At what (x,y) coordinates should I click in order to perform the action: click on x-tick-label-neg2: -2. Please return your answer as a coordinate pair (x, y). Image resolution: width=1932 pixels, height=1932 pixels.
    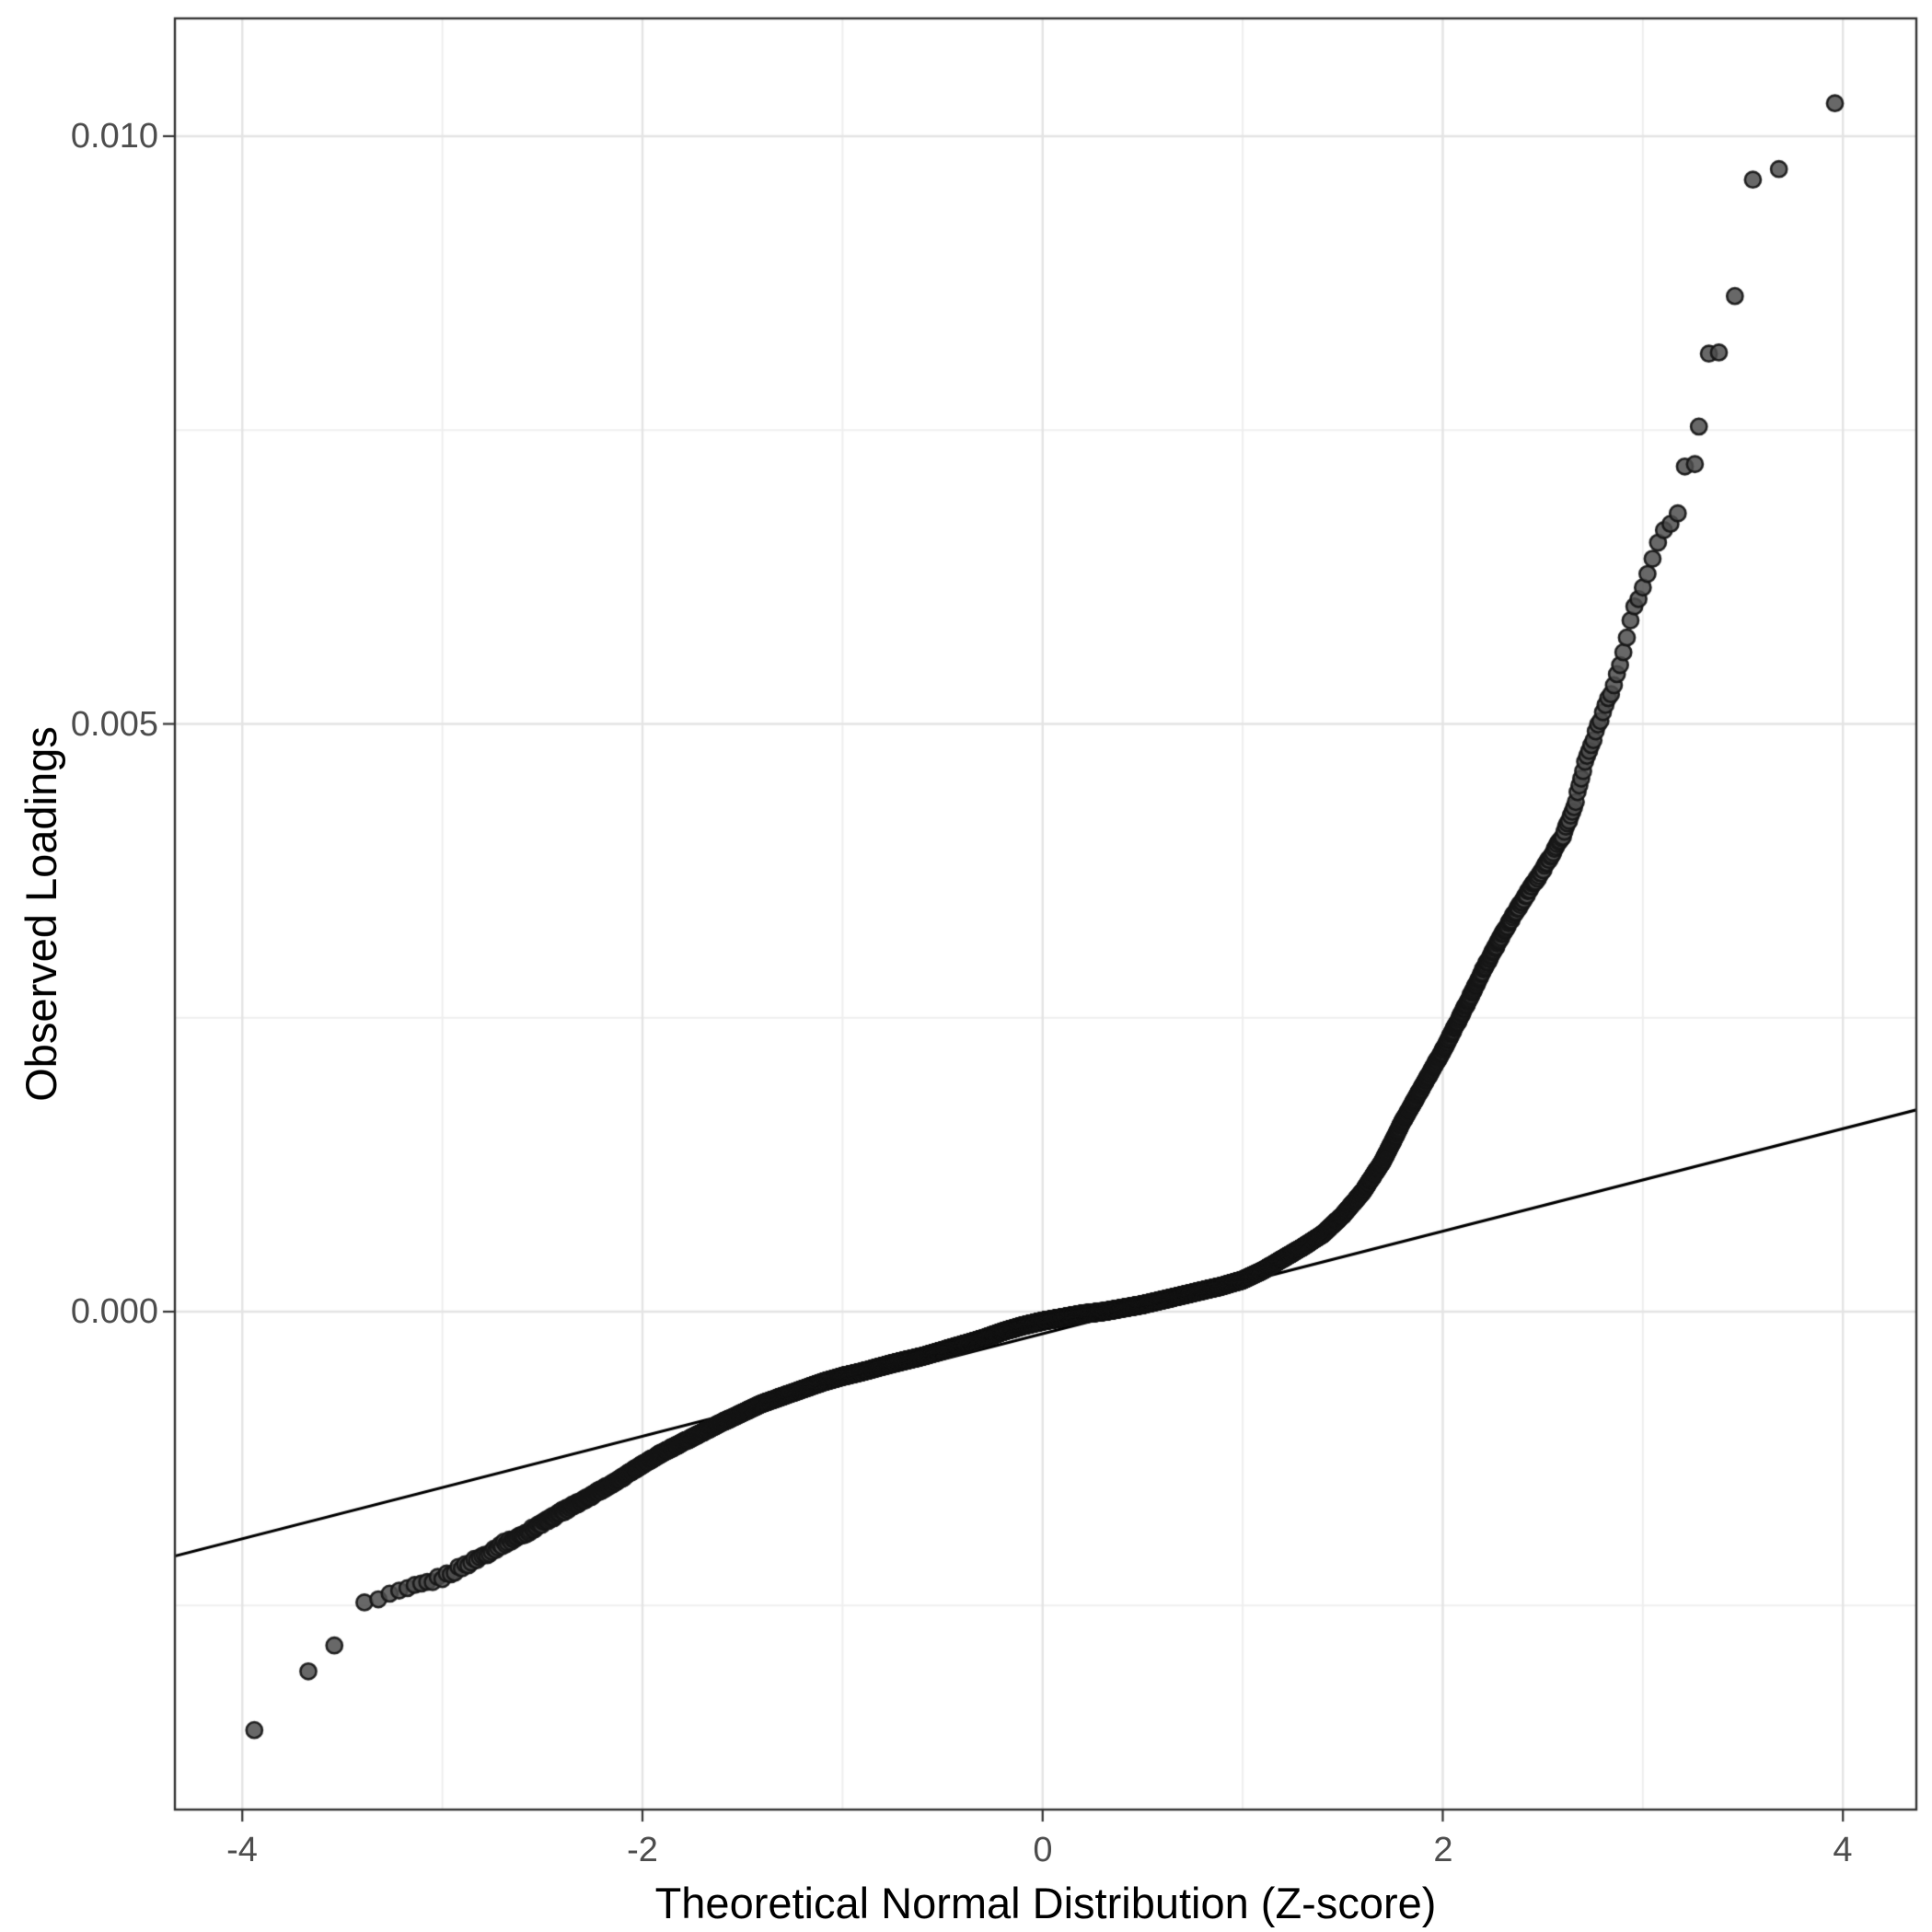
    Looking at the image, I should click on (643, 1850).